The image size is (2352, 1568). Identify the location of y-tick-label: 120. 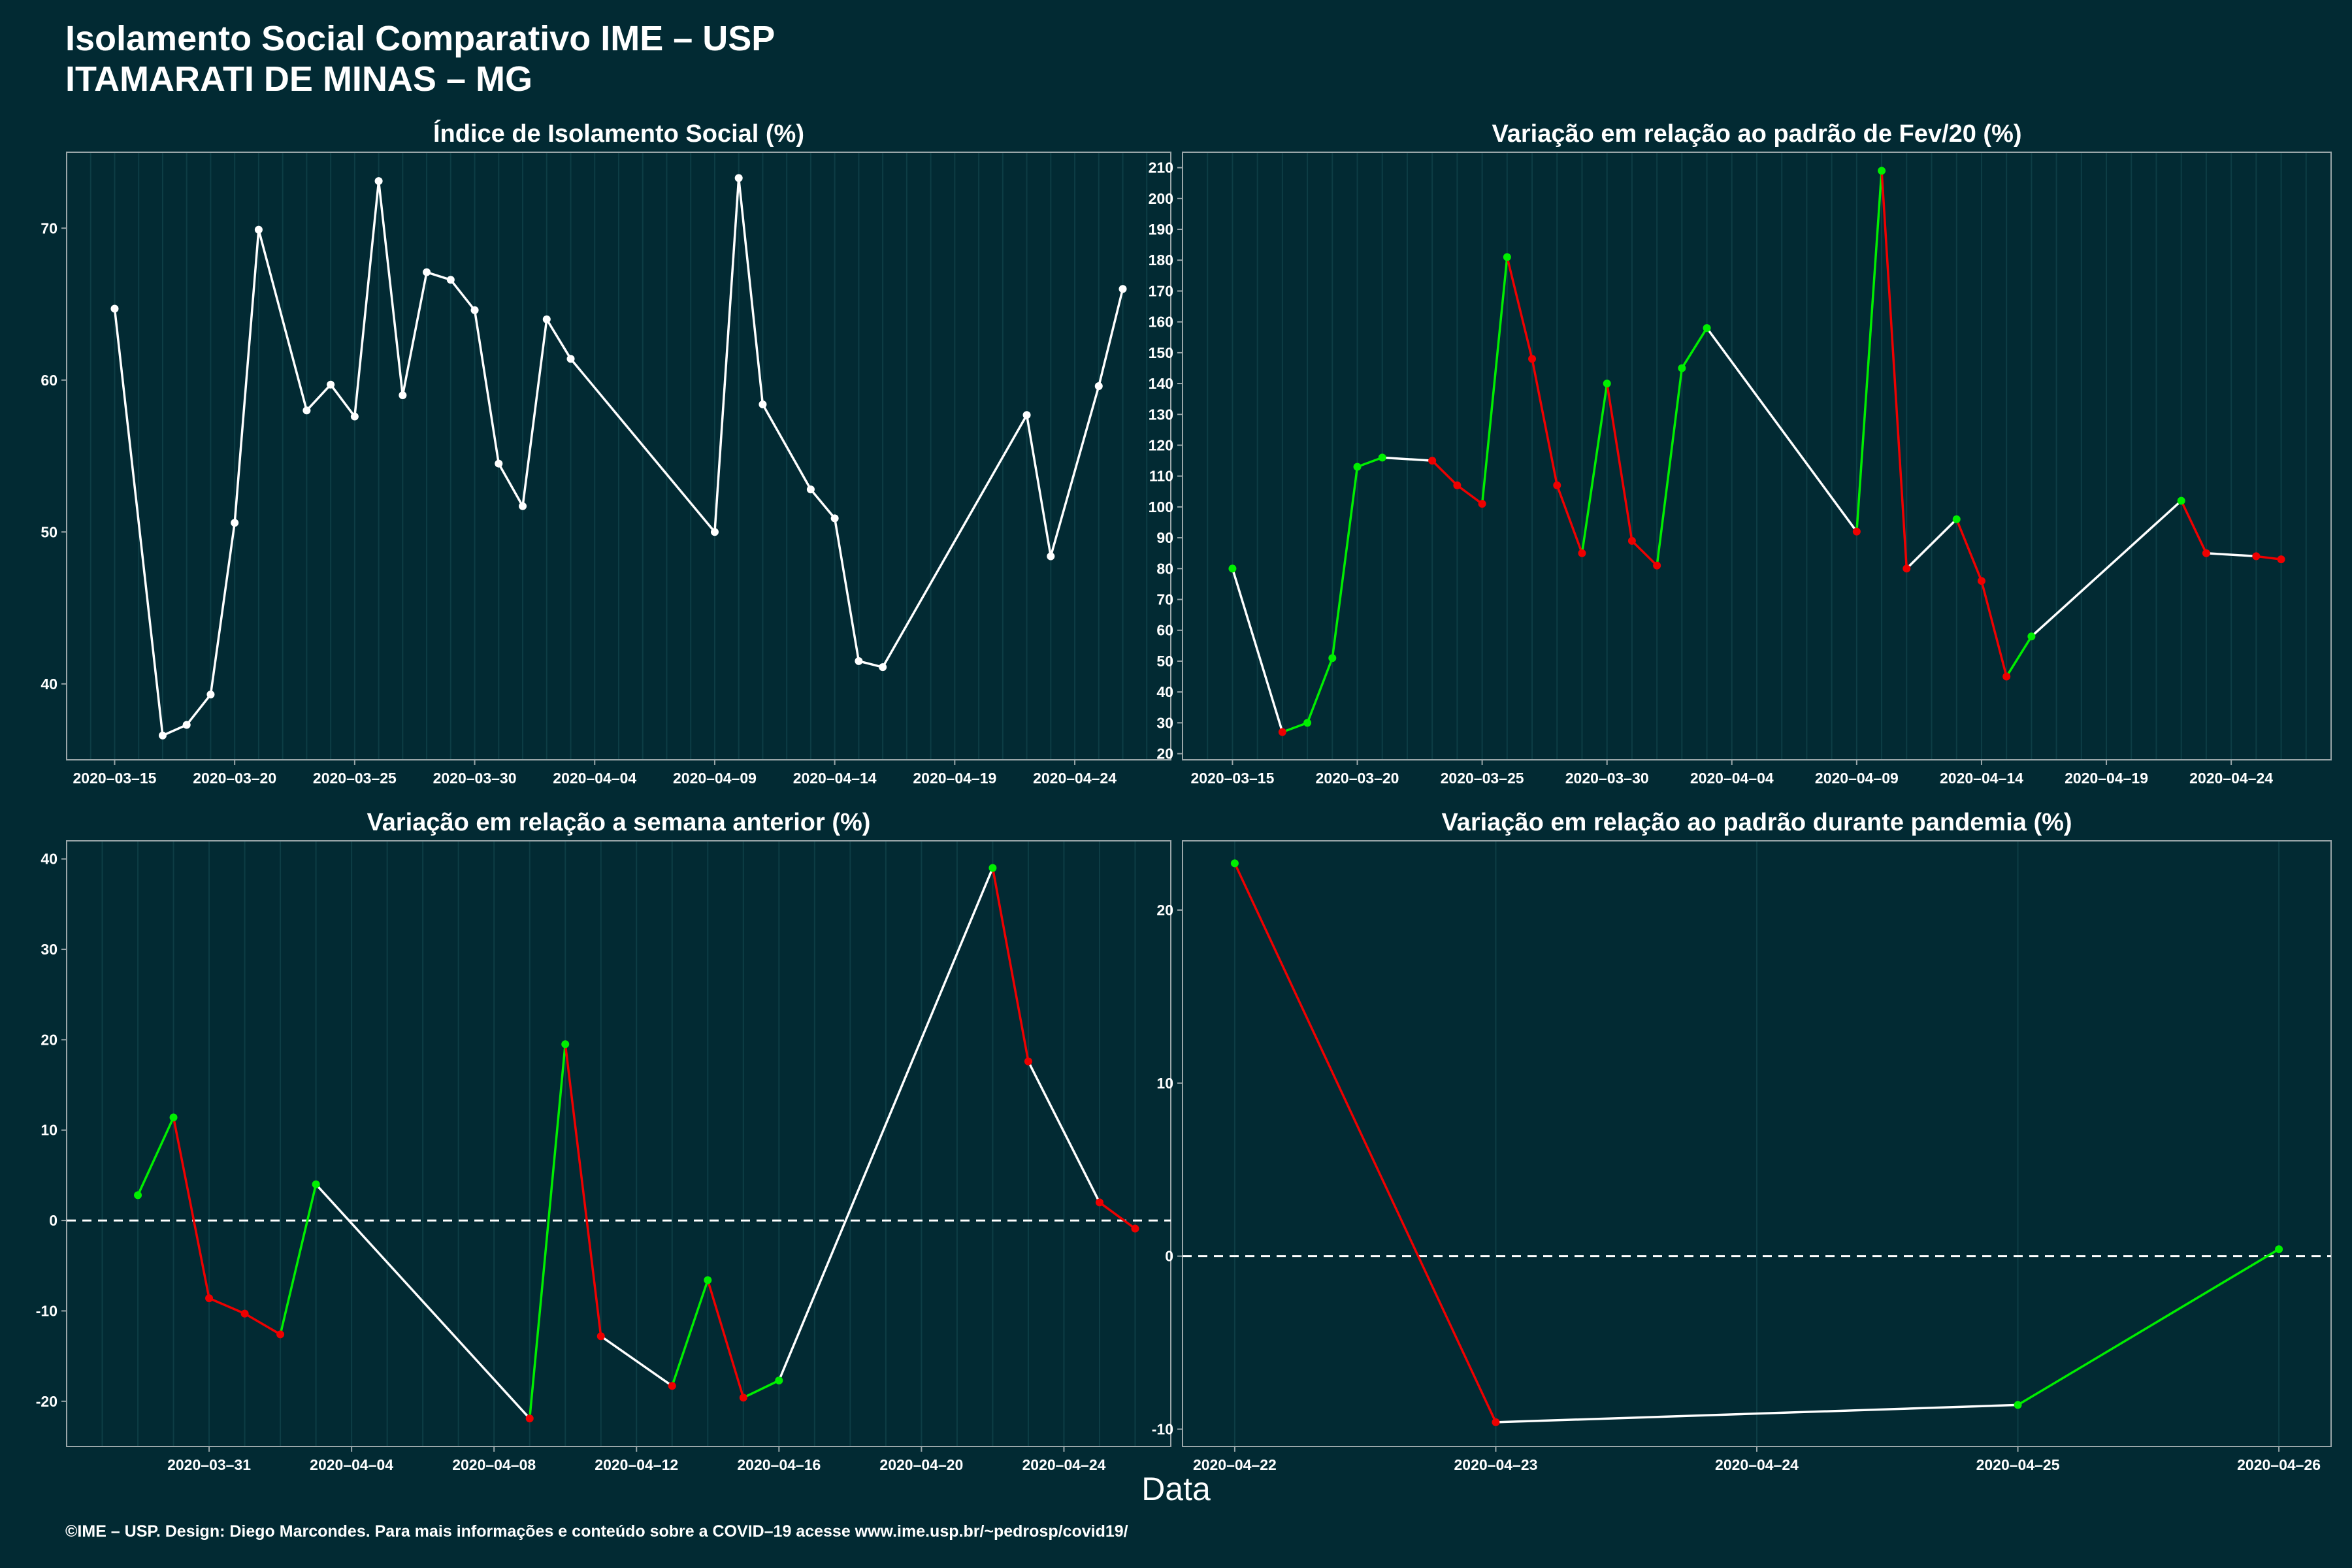
(1161, 444).